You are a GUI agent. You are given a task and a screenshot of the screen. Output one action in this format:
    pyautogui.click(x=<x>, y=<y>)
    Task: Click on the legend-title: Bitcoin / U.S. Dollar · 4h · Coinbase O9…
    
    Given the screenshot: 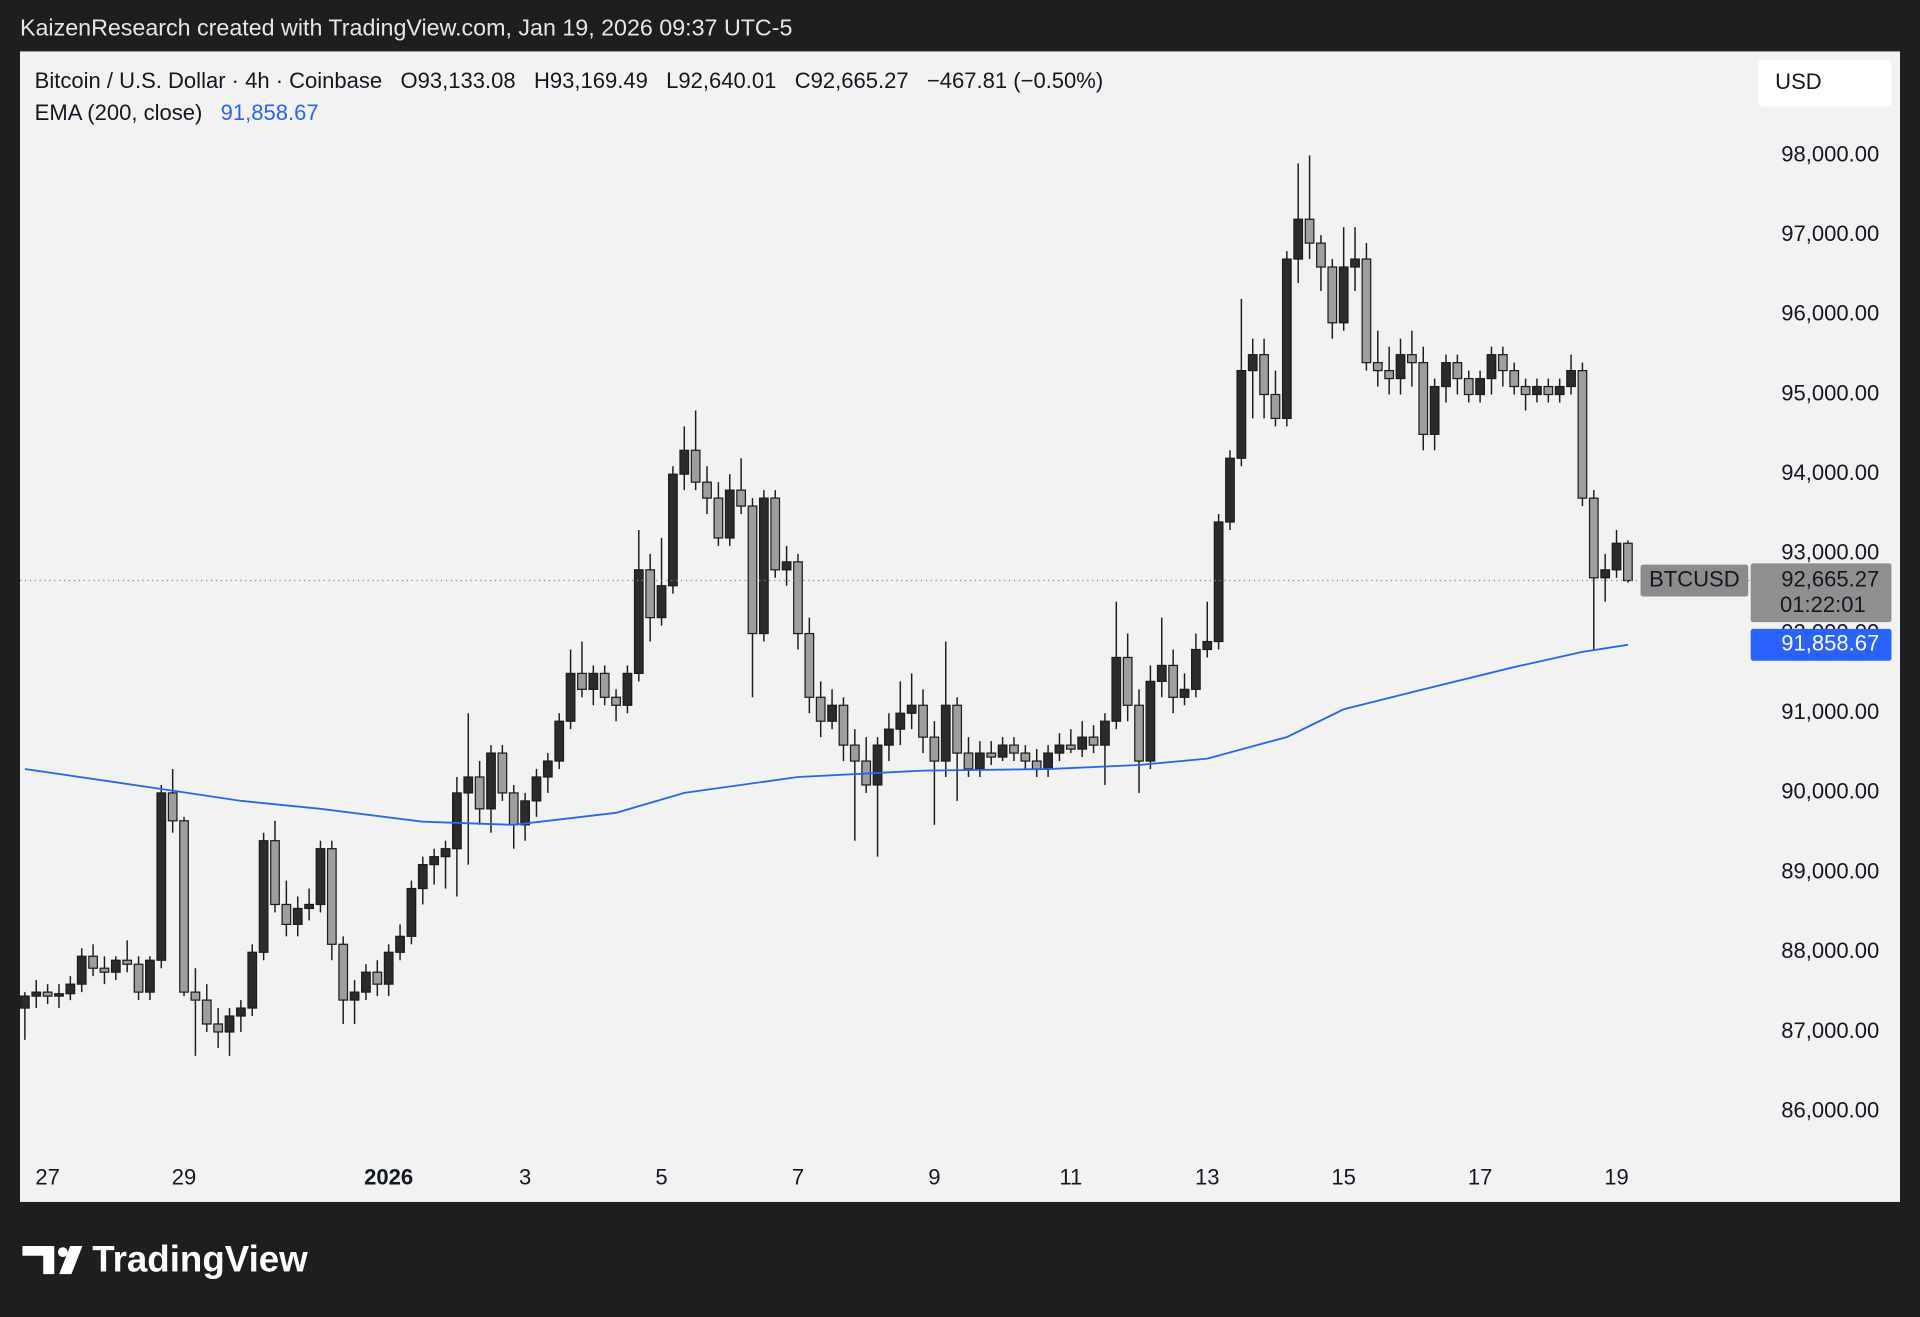 What is the action you would take?
    pyautogui.click(x=569, y=80)
    